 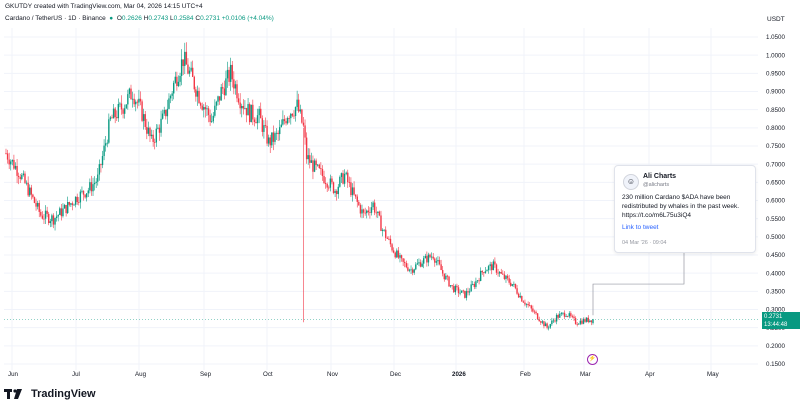 What do you see at coordinates (592, 359) in the screenshot?
I see `lightning-icon: ⚡` at bounding box center [592, 359].